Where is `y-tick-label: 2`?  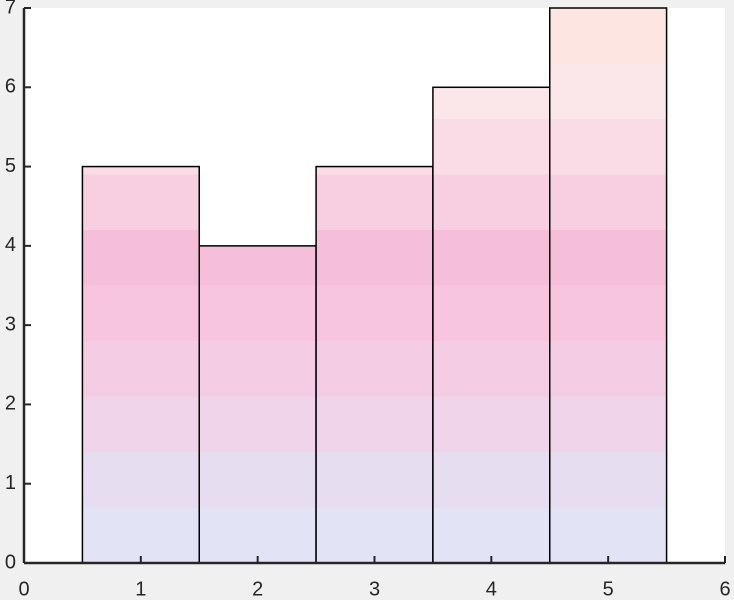
y-tick-label: 2 is located at coordinates (10, 404).